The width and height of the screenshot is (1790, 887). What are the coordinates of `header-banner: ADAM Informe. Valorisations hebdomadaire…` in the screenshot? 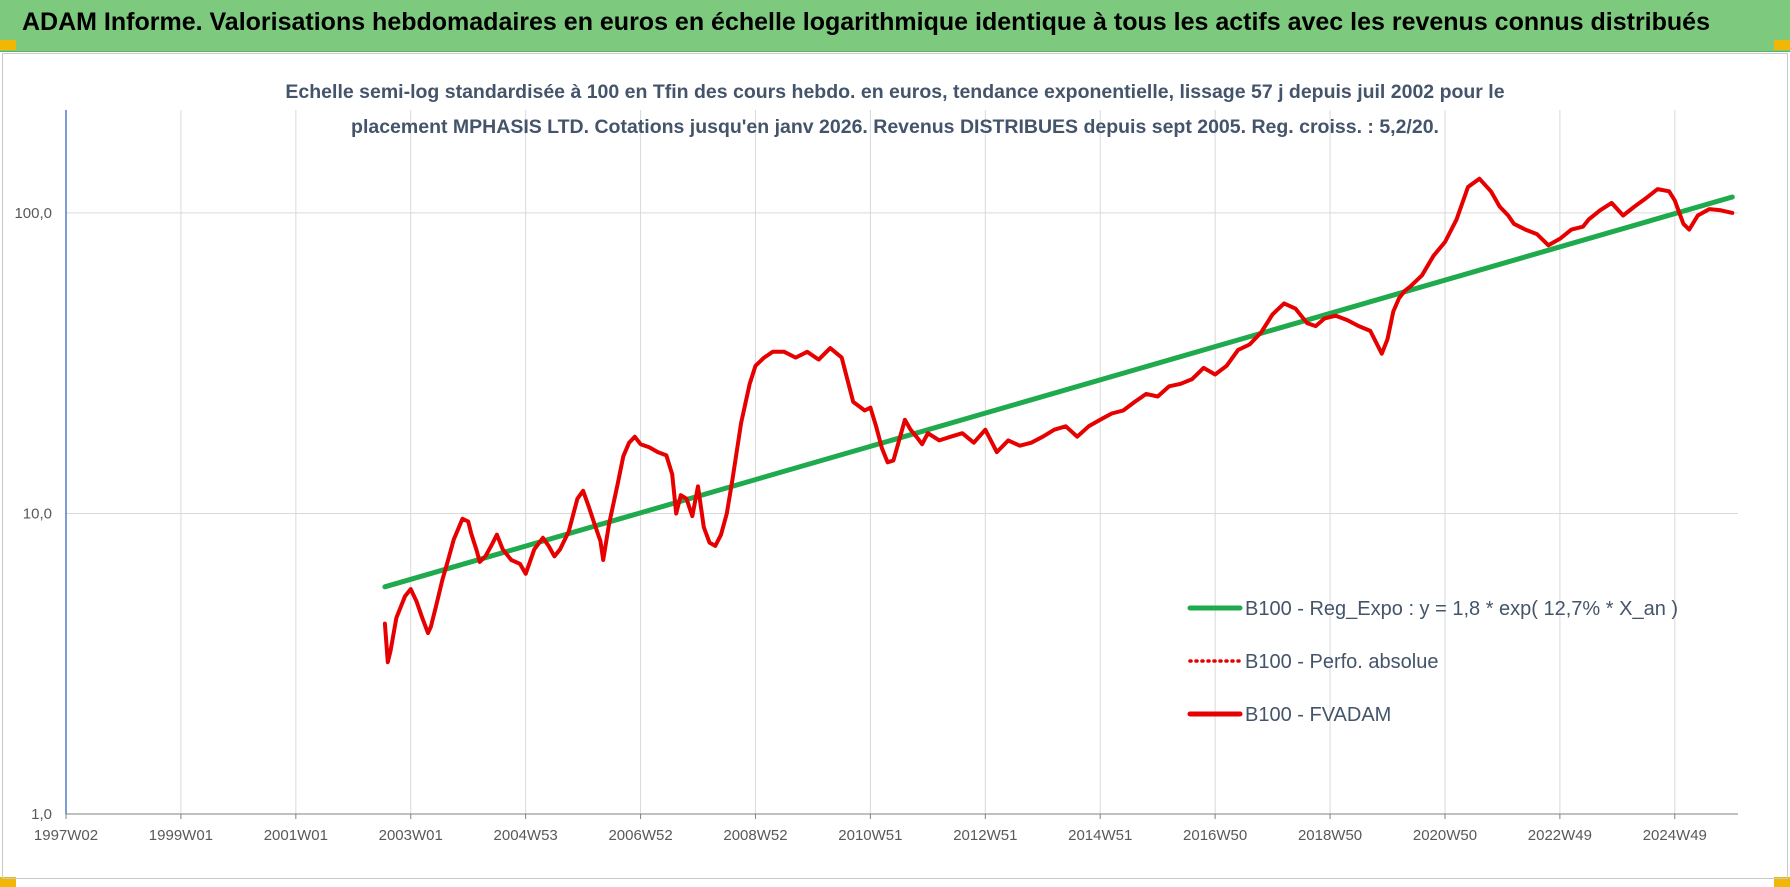 It's located at (895, 26).